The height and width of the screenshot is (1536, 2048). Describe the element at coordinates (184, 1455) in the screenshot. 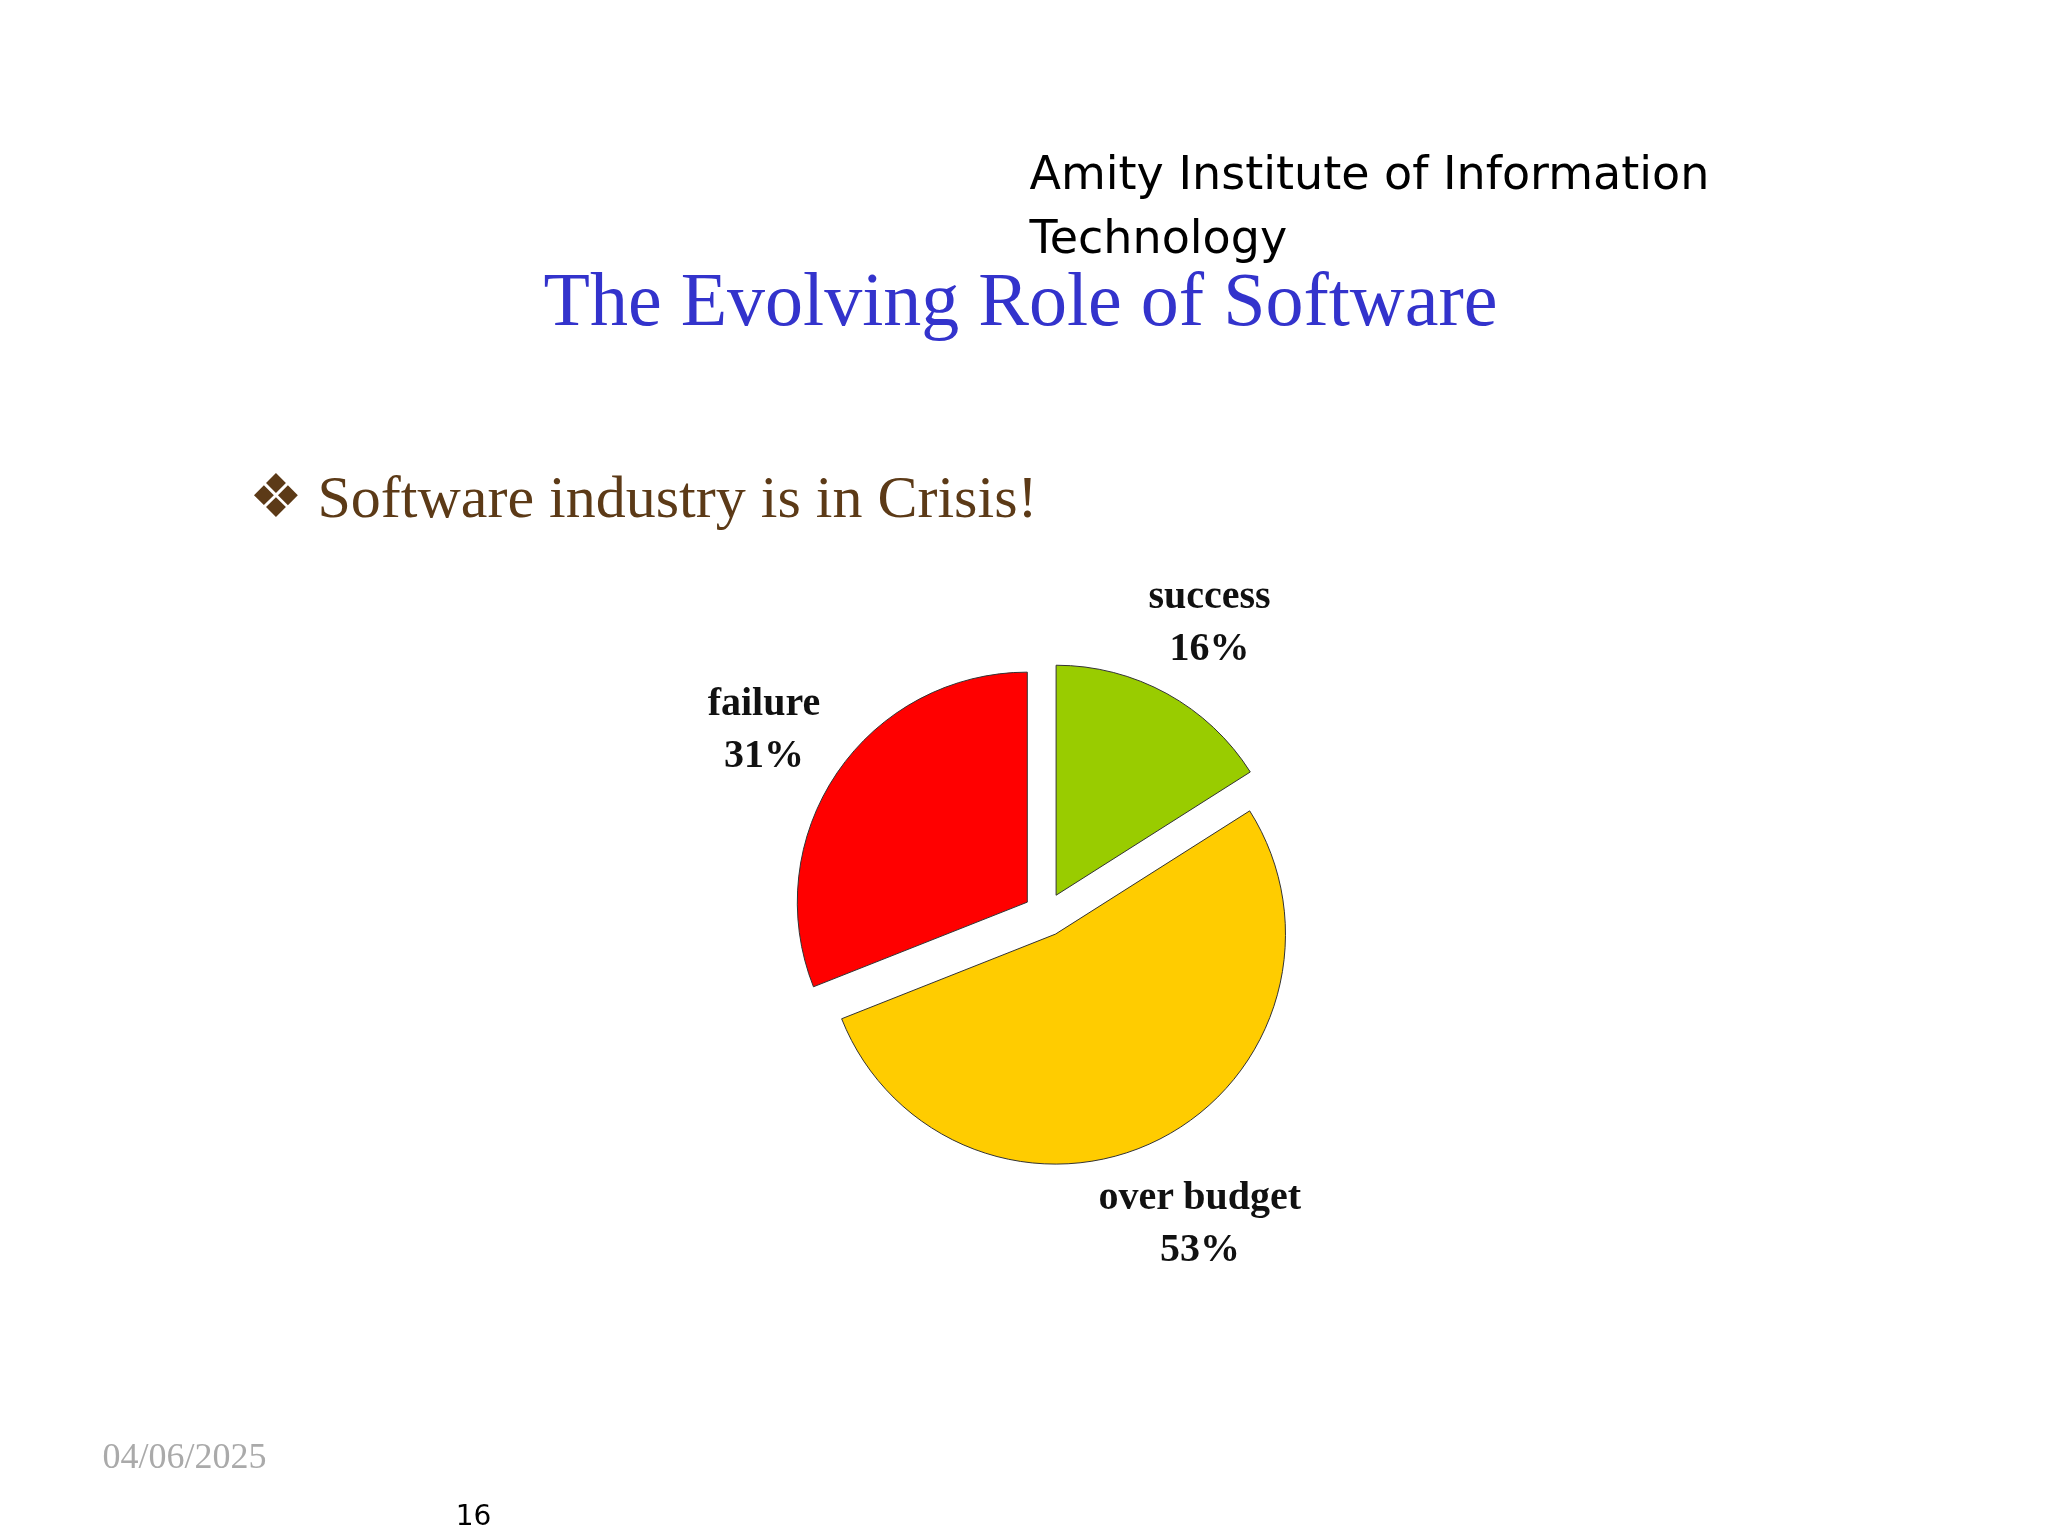

I see `text: 04/06/2025` at that location.